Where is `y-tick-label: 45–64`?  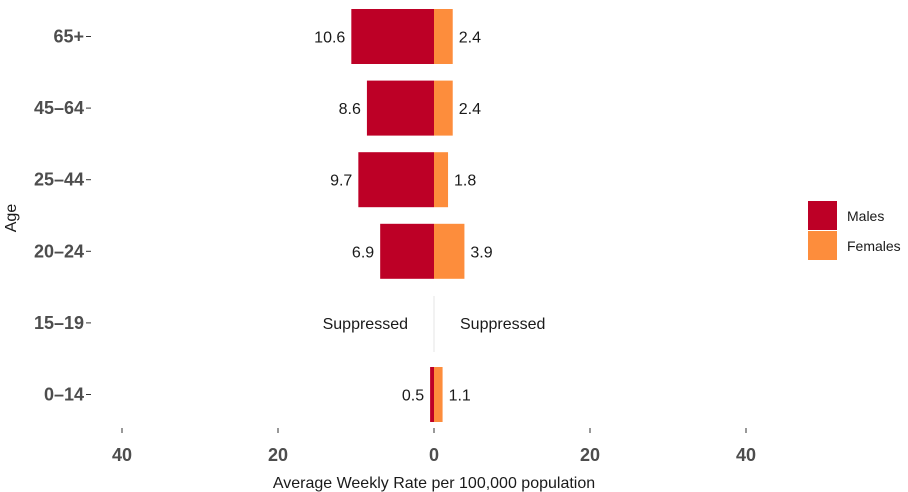 y-tick-label: 45–64 is located at coordinates (59, 108).